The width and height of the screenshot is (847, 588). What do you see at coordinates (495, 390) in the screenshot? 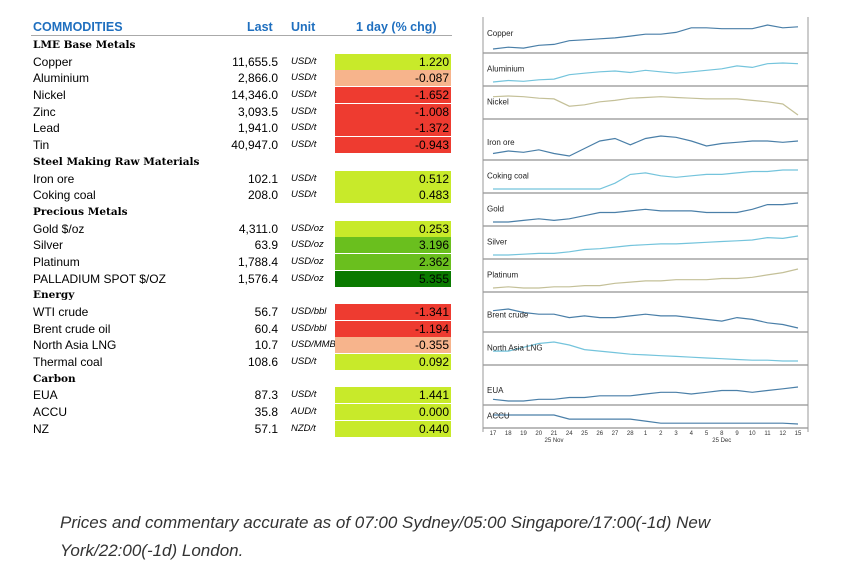
I see `series-label: EUA` at bounding box center [495, 390].